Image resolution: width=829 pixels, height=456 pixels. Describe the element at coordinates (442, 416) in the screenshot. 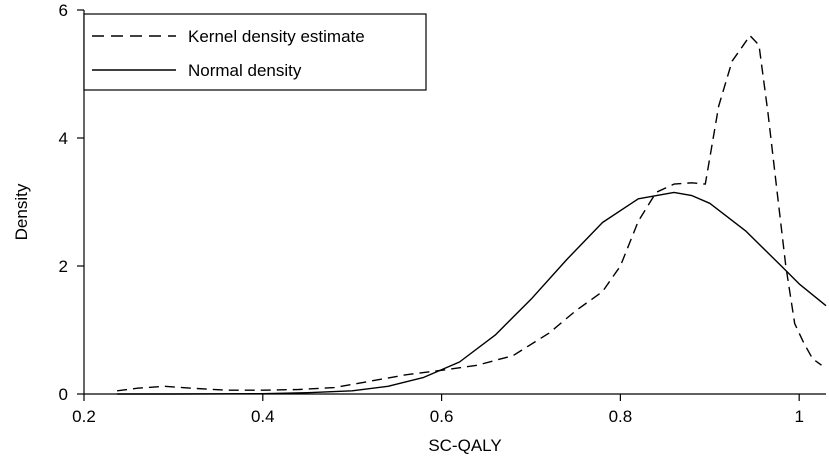

I see `x-tick-label: 0.6` at that location.